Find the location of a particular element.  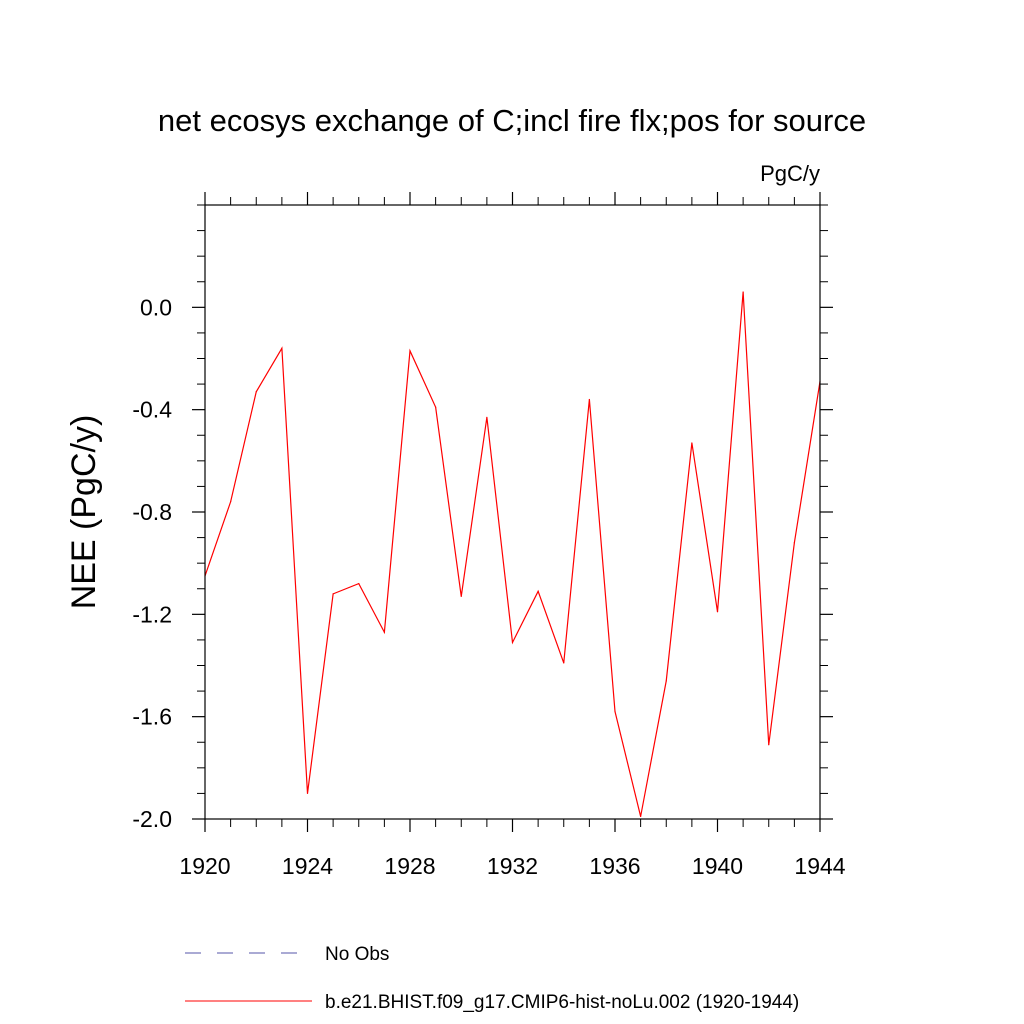

y-axis-label: NEE (PgC/y) is located at coordinates (84, 512).